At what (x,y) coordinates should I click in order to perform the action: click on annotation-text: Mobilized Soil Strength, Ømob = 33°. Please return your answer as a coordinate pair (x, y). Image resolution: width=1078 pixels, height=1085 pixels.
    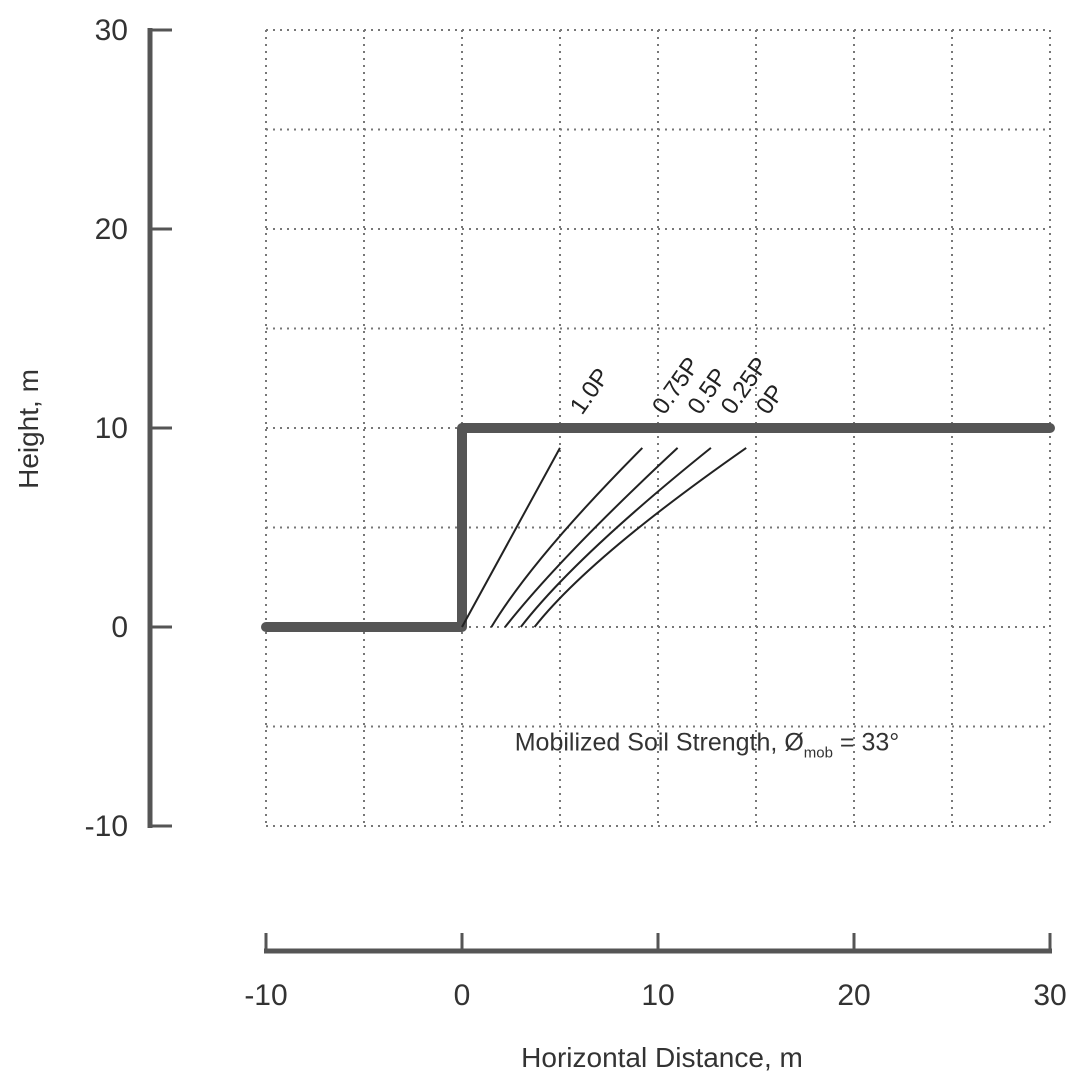
    Looking at the image, I should click on (707, 744).